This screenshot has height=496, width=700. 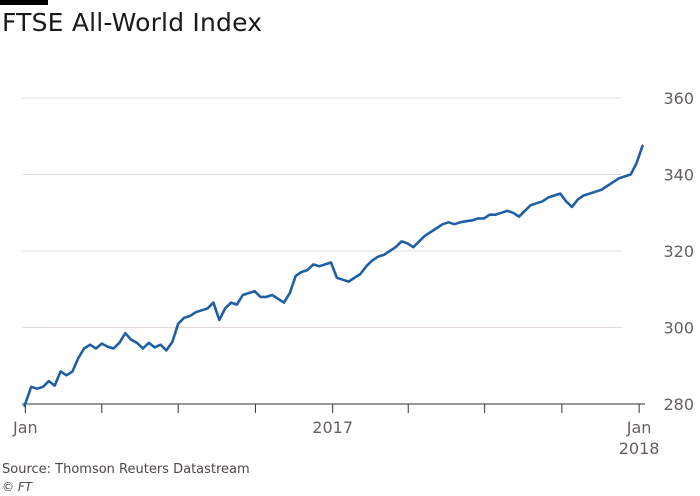 What do you see at coordinates (678, 175) in the screenshot?
I see `y-tick-label: 340` at bounding box center [678, 175].